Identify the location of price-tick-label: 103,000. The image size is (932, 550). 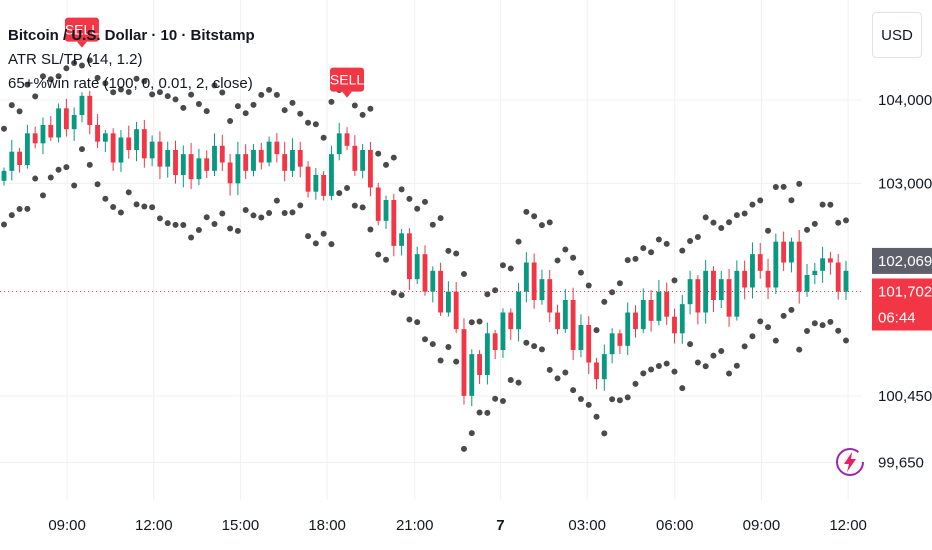
(905, 183).